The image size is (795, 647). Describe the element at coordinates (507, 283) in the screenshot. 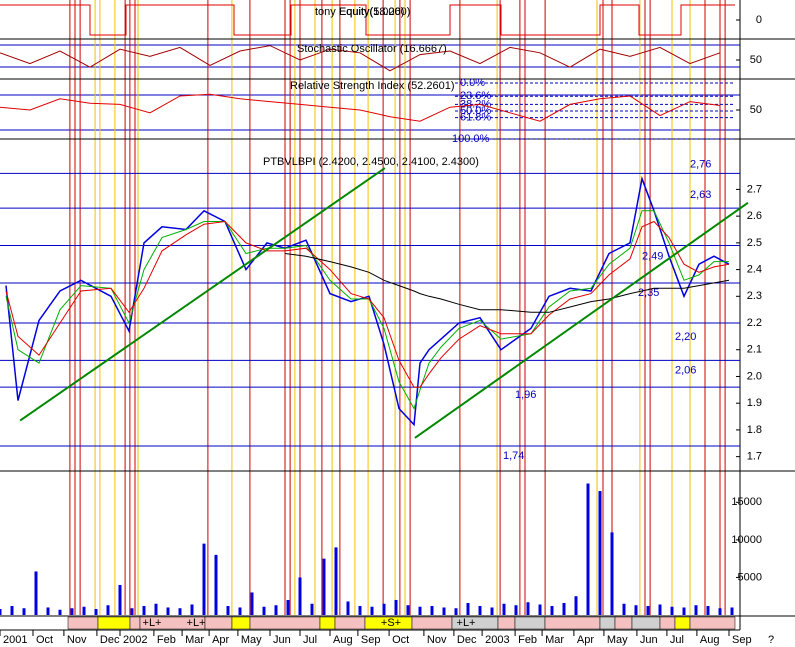

I see `price-line` at that location.